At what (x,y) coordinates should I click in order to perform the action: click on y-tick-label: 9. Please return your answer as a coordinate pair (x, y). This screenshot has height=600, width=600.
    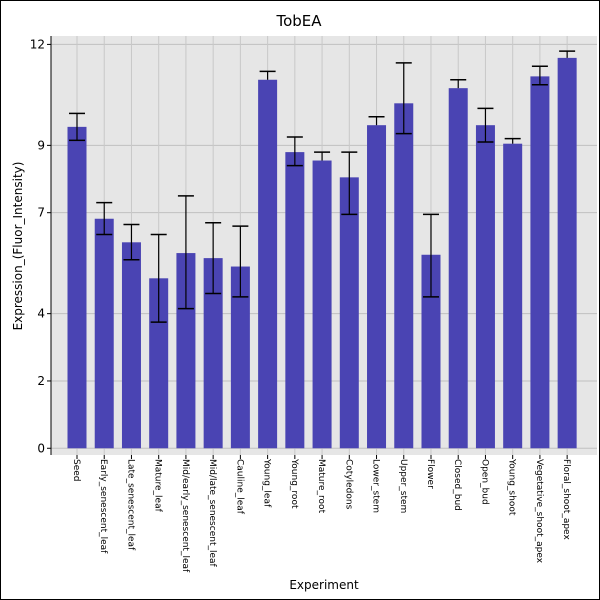
    Looking at the image, I should click on (41, 145).